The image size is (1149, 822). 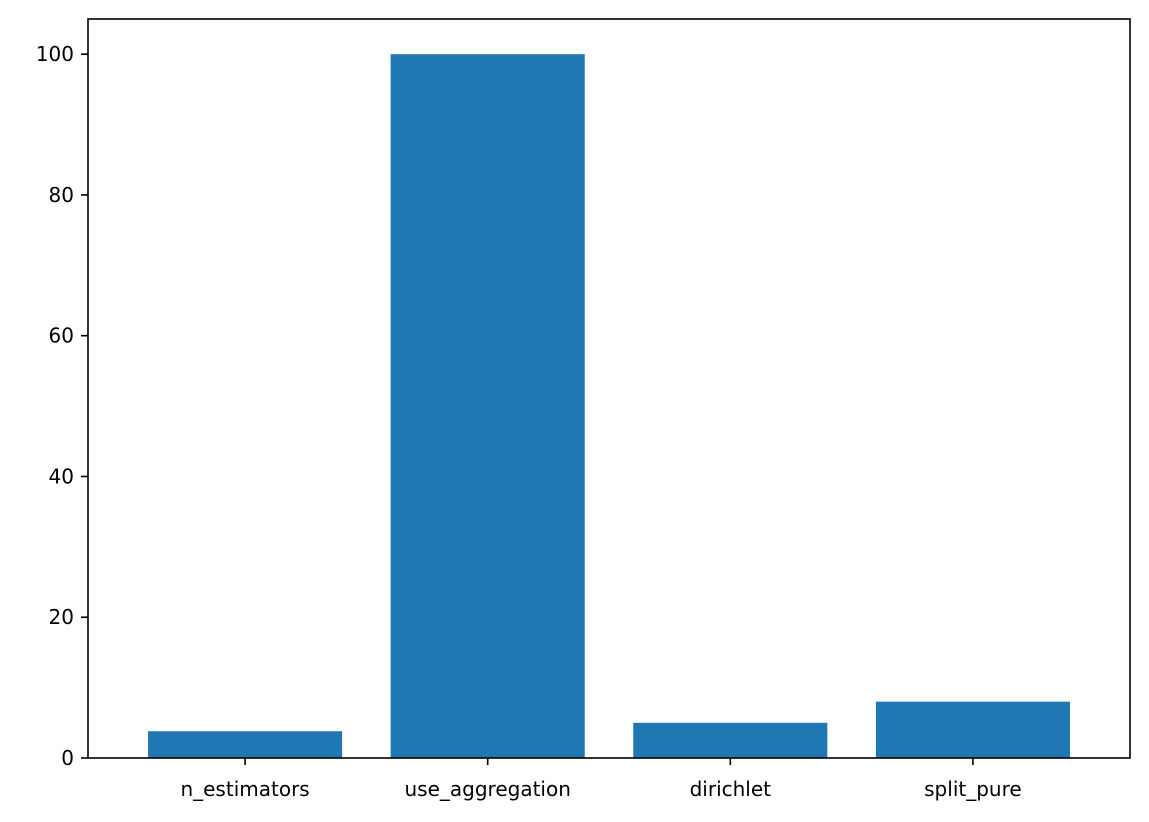 What do you see at coordinates (61, 195) in the screenshot?
I see `y-tick-label: 80` at bounding box center [61, 195].